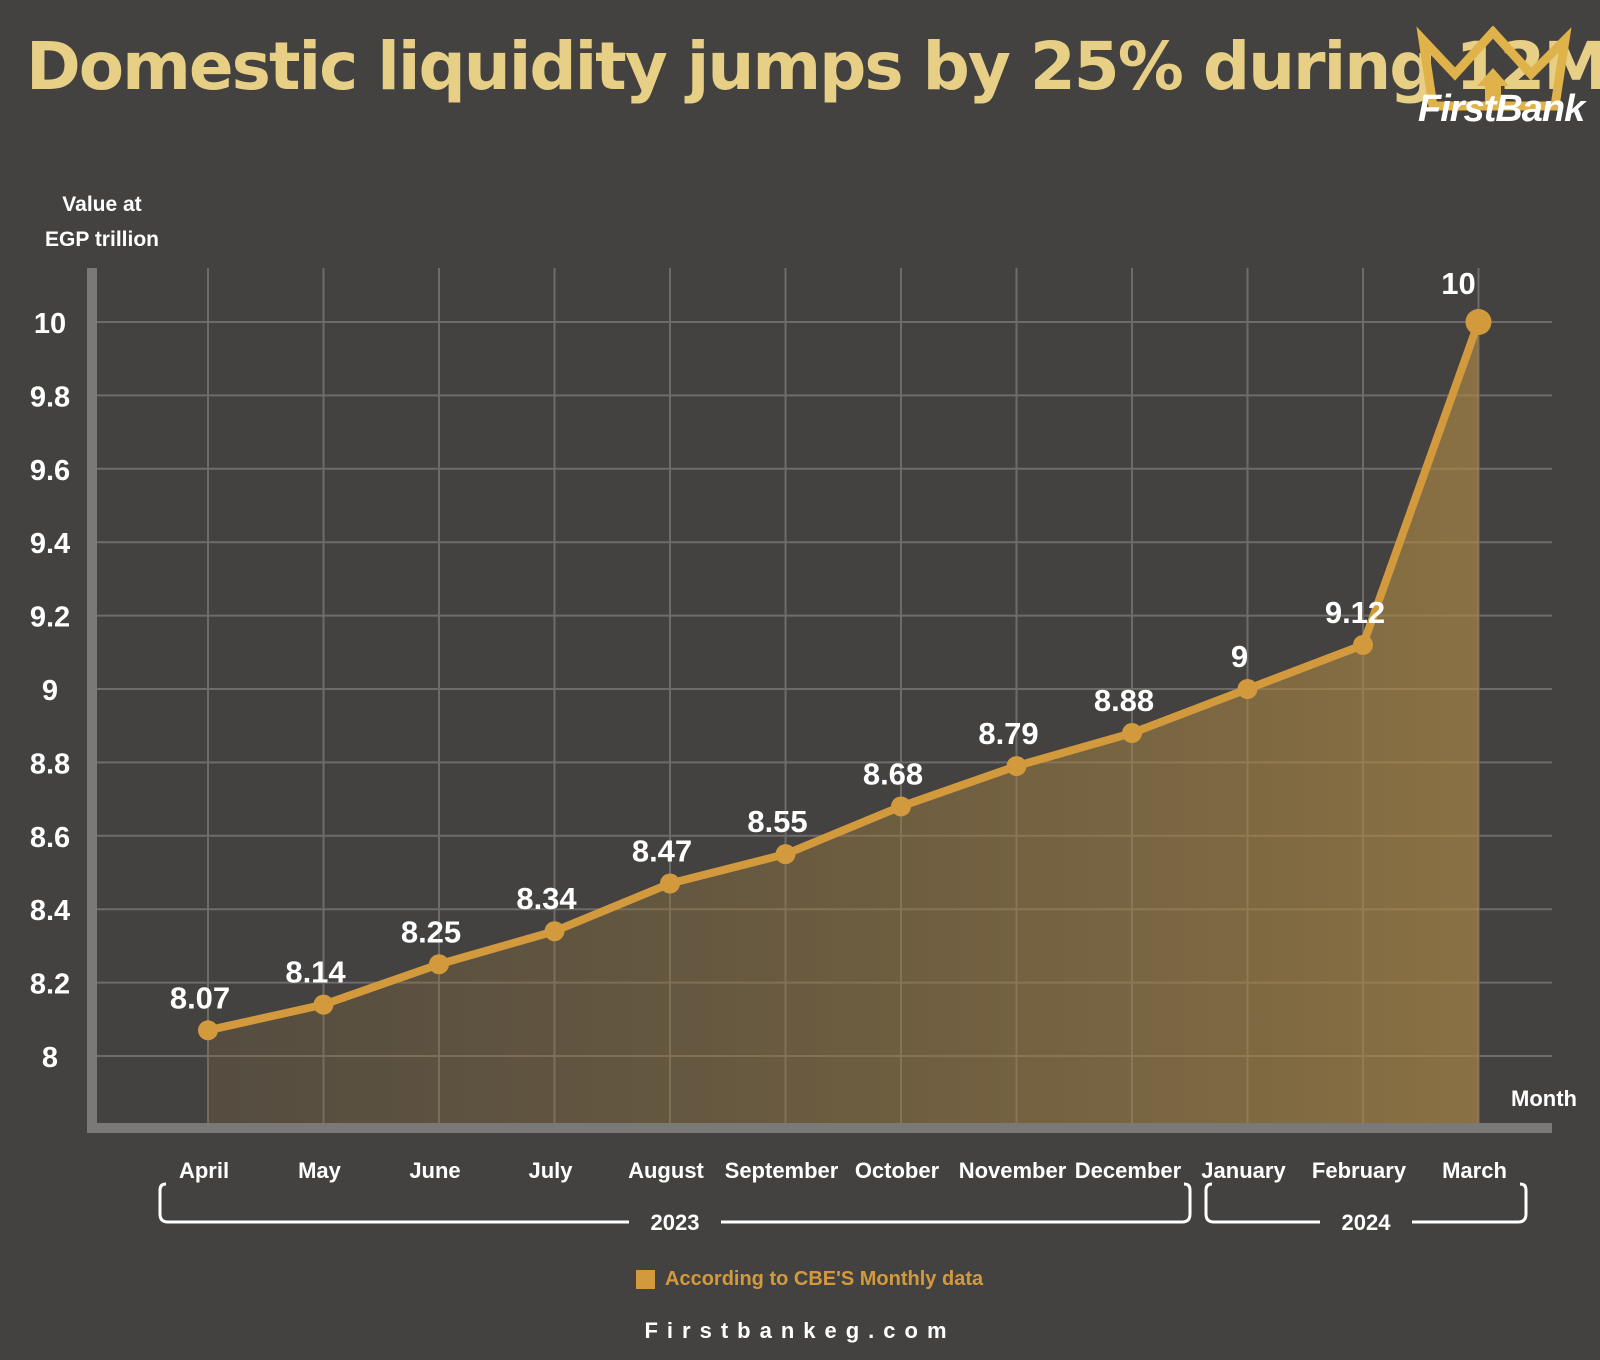 The height and width of the screenshot is (1360, 1600). I want to click on data-label: 8.07, so click(200, 997).